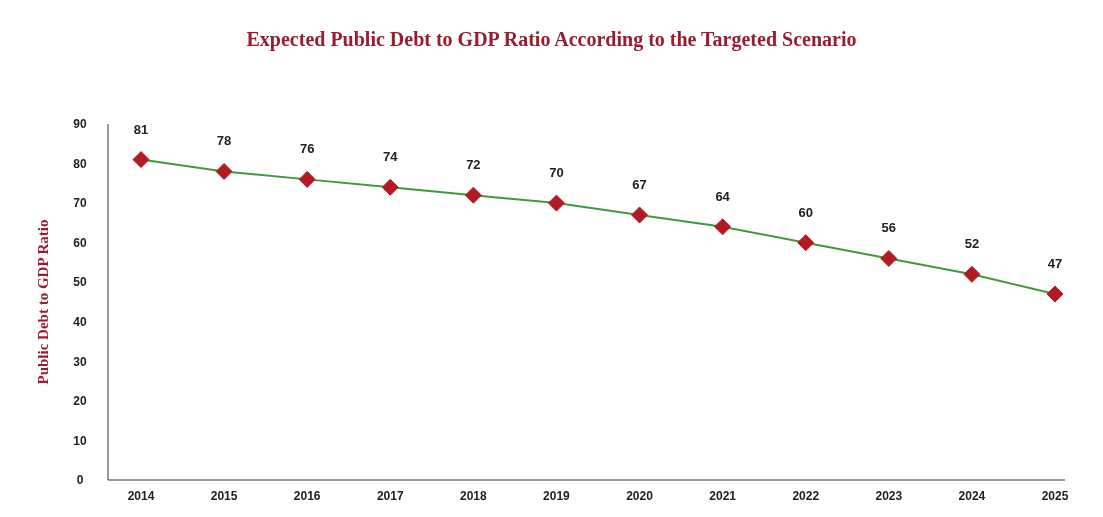 This screenshot has height=517, width=1103. Describe the element at coordinates (80, 203) in the screenshot. I see `y-tick-label: 70` at that location.